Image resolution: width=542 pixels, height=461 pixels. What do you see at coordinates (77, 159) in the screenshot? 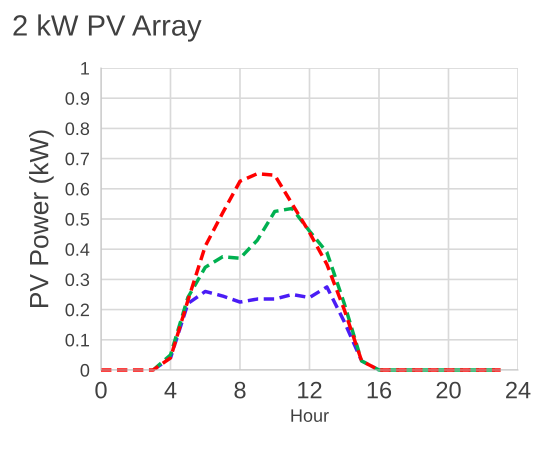
I see `y-tick-label: 0.7` at bounding box center [77, 159].